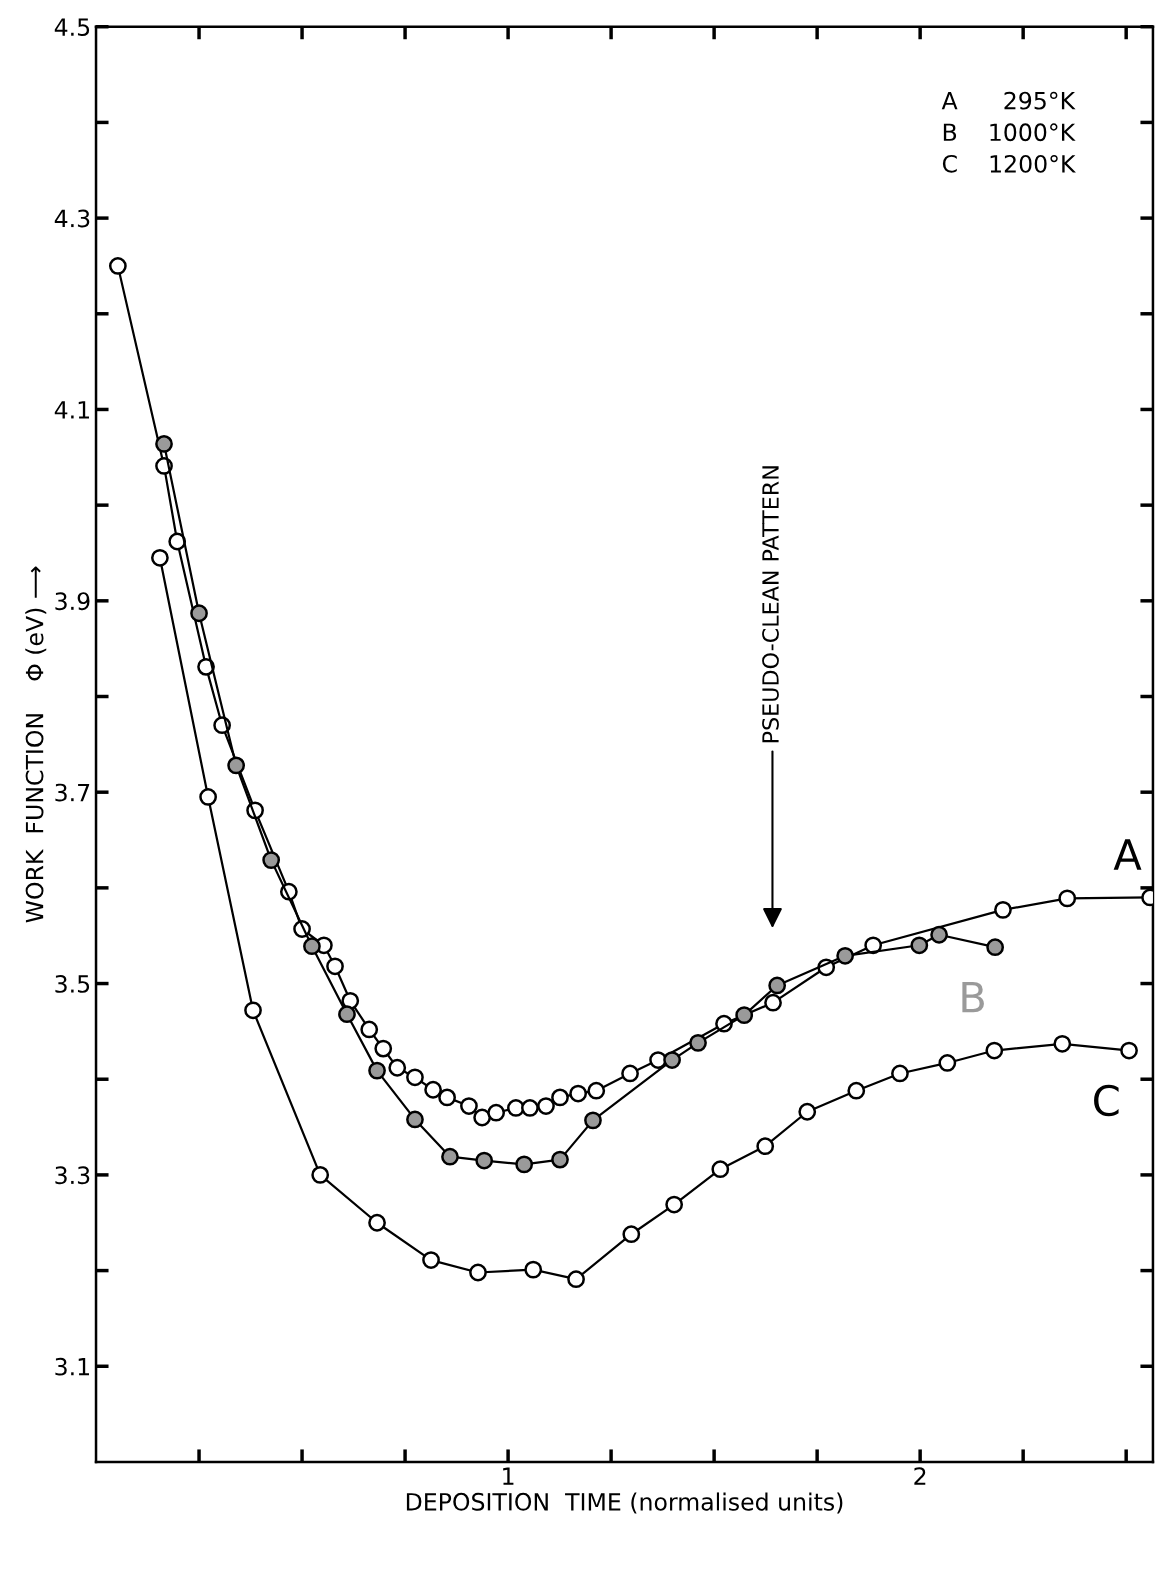  I want to click on x-tick-label: 2, so click(920, 1476).